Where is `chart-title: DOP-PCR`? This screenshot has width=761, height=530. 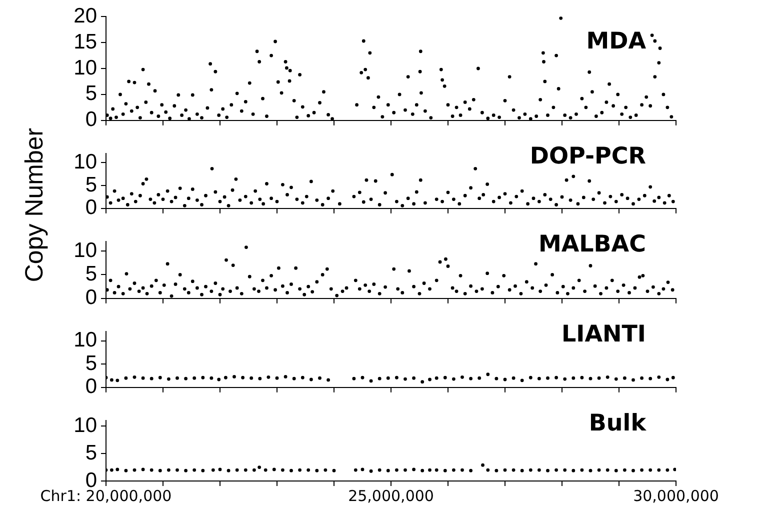 chart-title: DOP-PCR is located at coordinates (588, 157).